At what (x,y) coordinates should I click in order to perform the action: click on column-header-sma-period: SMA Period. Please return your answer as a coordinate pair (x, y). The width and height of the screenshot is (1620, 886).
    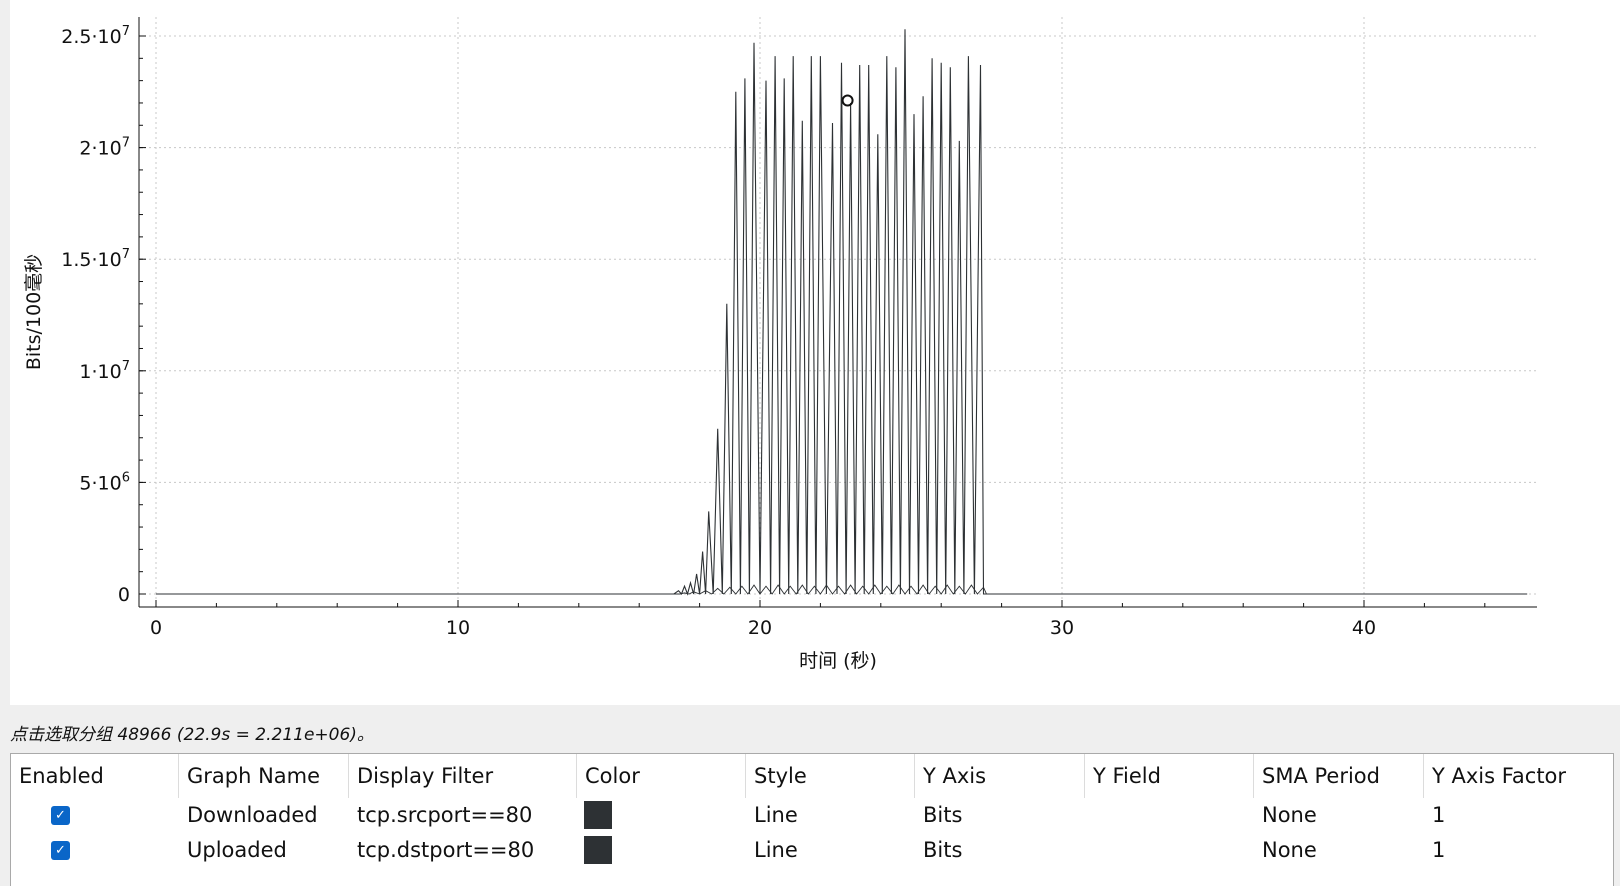
    Looking at the image, I should click on (1339, 776).